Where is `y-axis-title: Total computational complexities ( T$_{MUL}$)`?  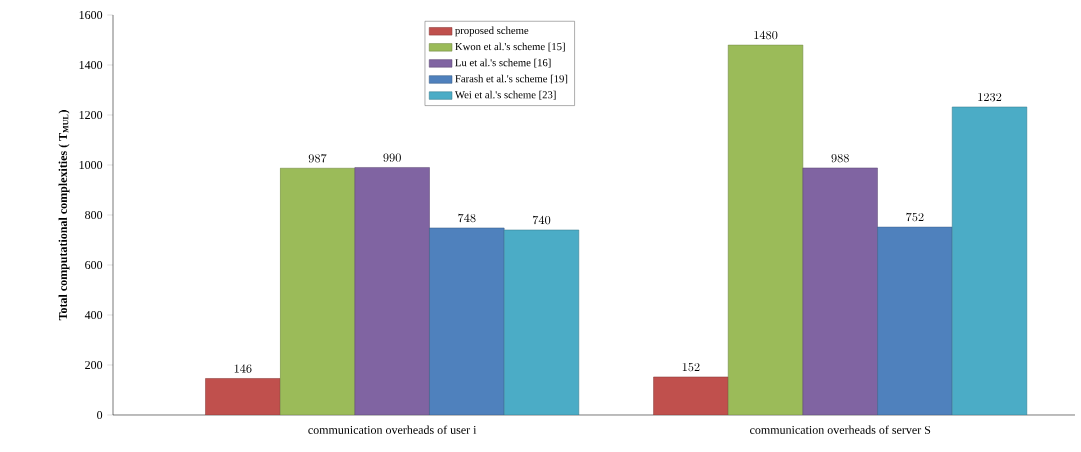
y-axis-title: Total computational complexities ( T$_{MUL}$) is located at coordinates (64, 215).